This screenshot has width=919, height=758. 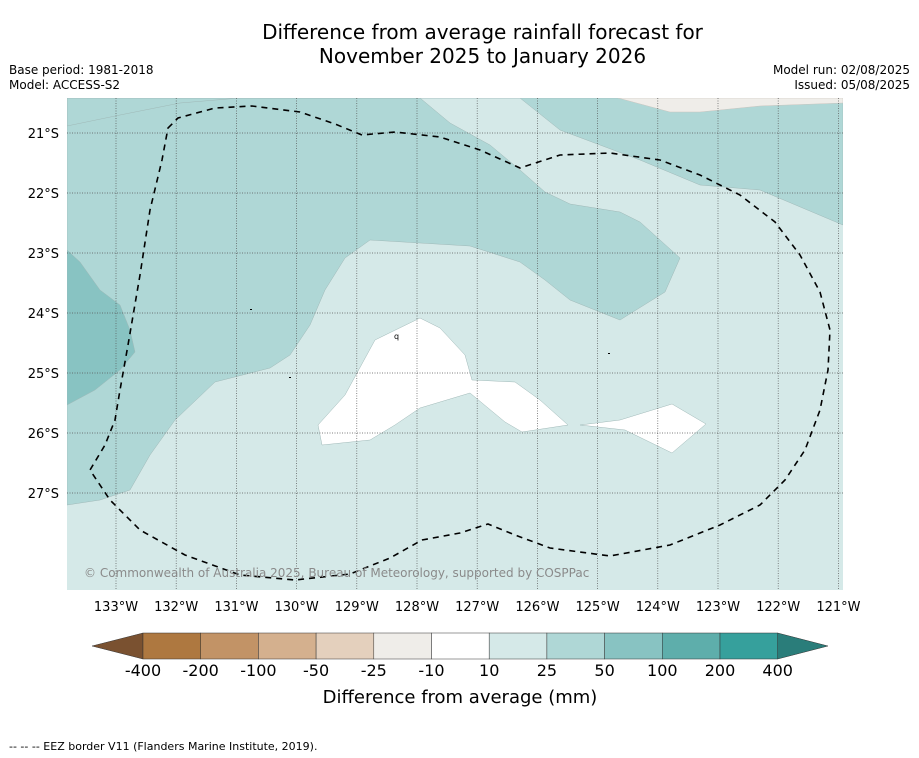 What do you see at coordinates (316, 670) in the screenshot?
I see `colorbar-tick: -50` at bounding box center [316, 670].